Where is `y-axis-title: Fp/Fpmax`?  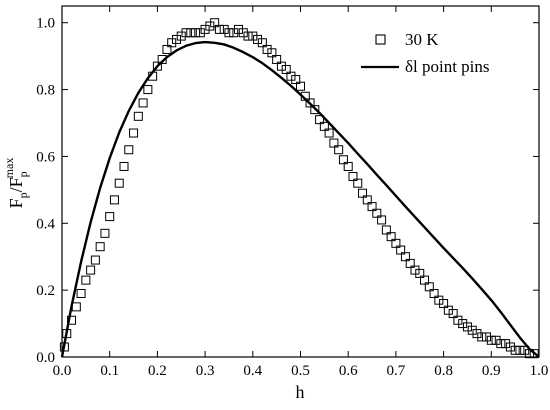
y-axis-title: Fp/Fpmax is located at coordinates (16, 183).